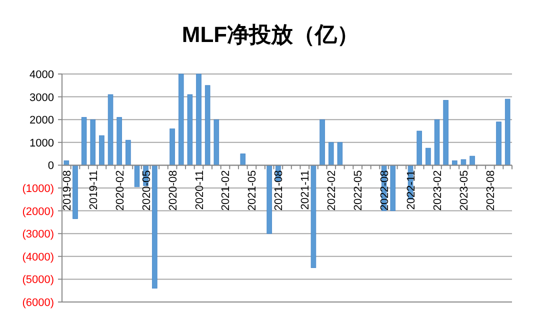 This screenshot has height=325, width=541. I want to click on x-tick-label: 2020-05, so click(146, 190).